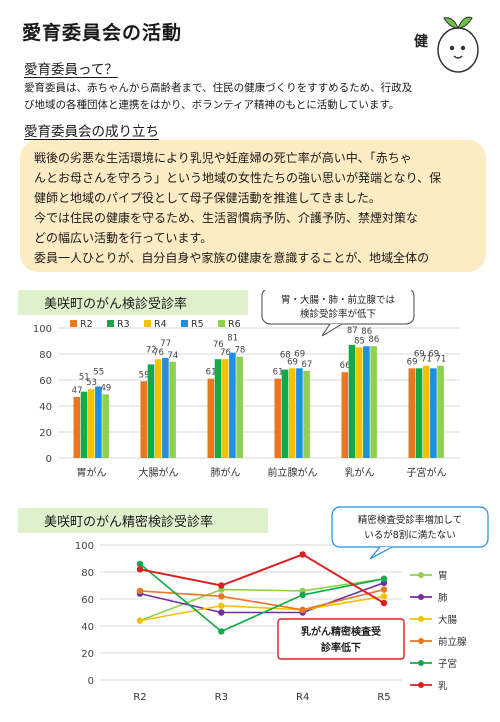 The height and width of the screenshot is (722, 500). Describe the element at coordinates (341, 639) in the screenshot. I see `line-callout-bottom-bubble` at that location.